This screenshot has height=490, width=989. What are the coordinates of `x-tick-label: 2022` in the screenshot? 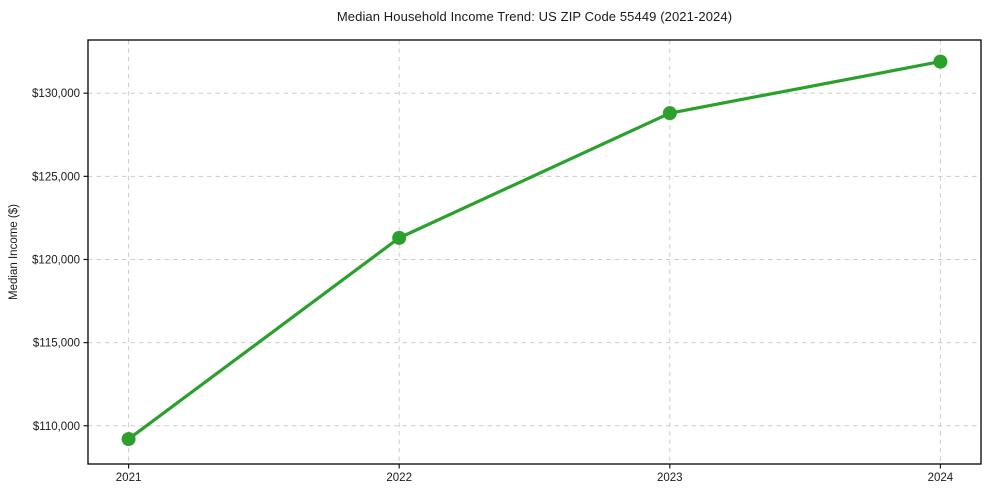 It's located at (399, 478).